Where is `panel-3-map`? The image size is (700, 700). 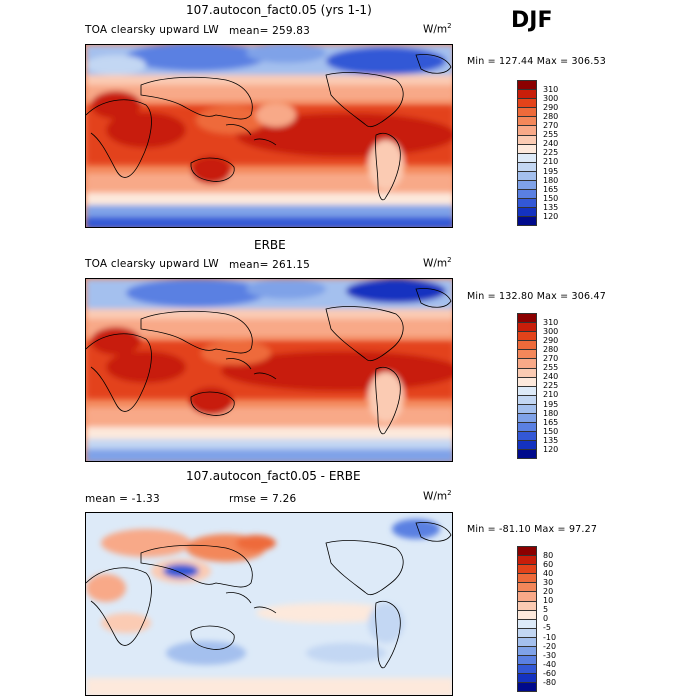
panel-3-map is located at coordinates (269, 604).